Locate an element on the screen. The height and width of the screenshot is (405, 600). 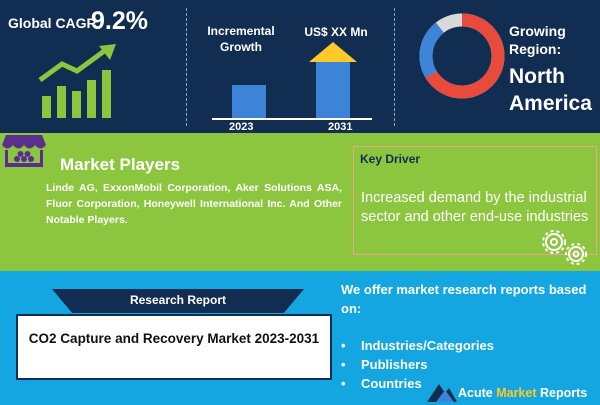
market-players-title: Market Players is located at coordinates (120, 164).